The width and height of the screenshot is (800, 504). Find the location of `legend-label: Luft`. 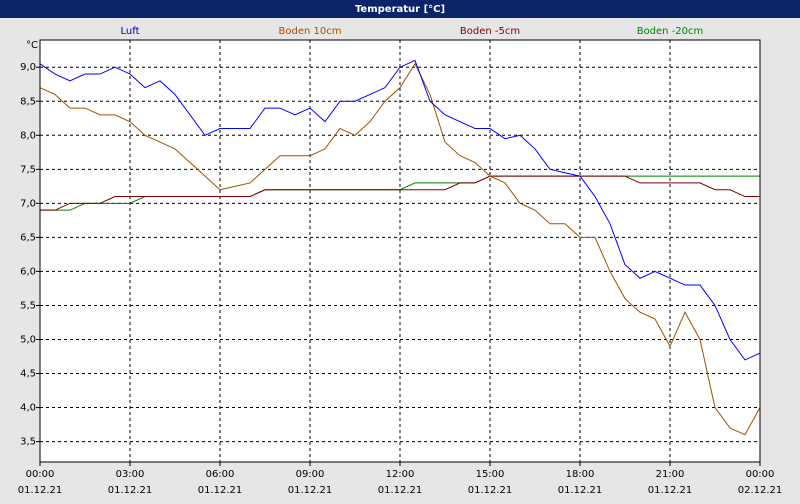

legend-label: Luft is located at coordinates (130, 31).